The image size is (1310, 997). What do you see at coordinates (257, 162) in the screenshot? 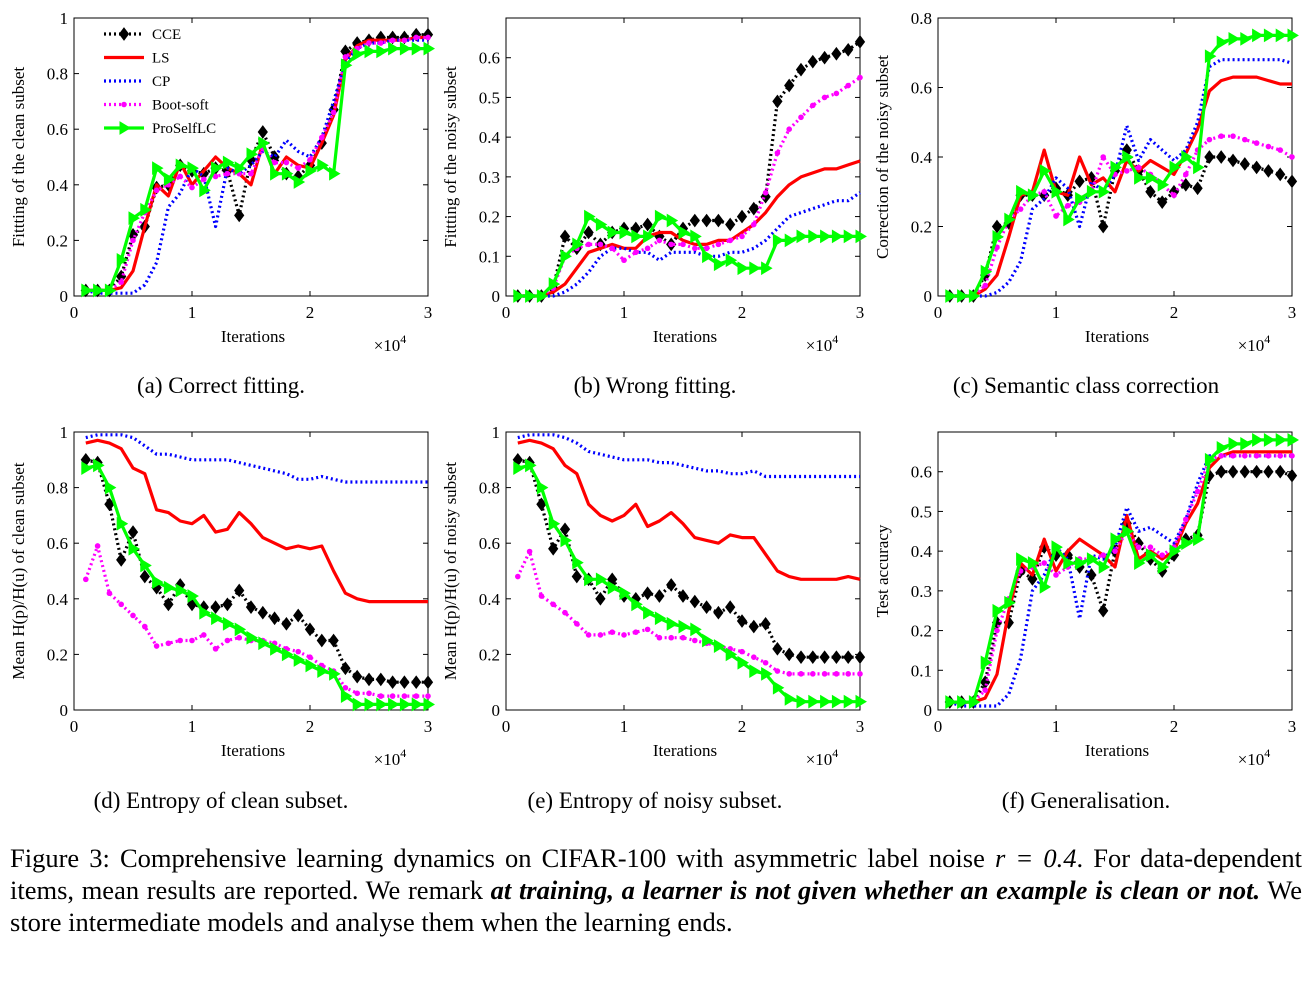
I see `series-group-a` at bounding box center [257, 162].